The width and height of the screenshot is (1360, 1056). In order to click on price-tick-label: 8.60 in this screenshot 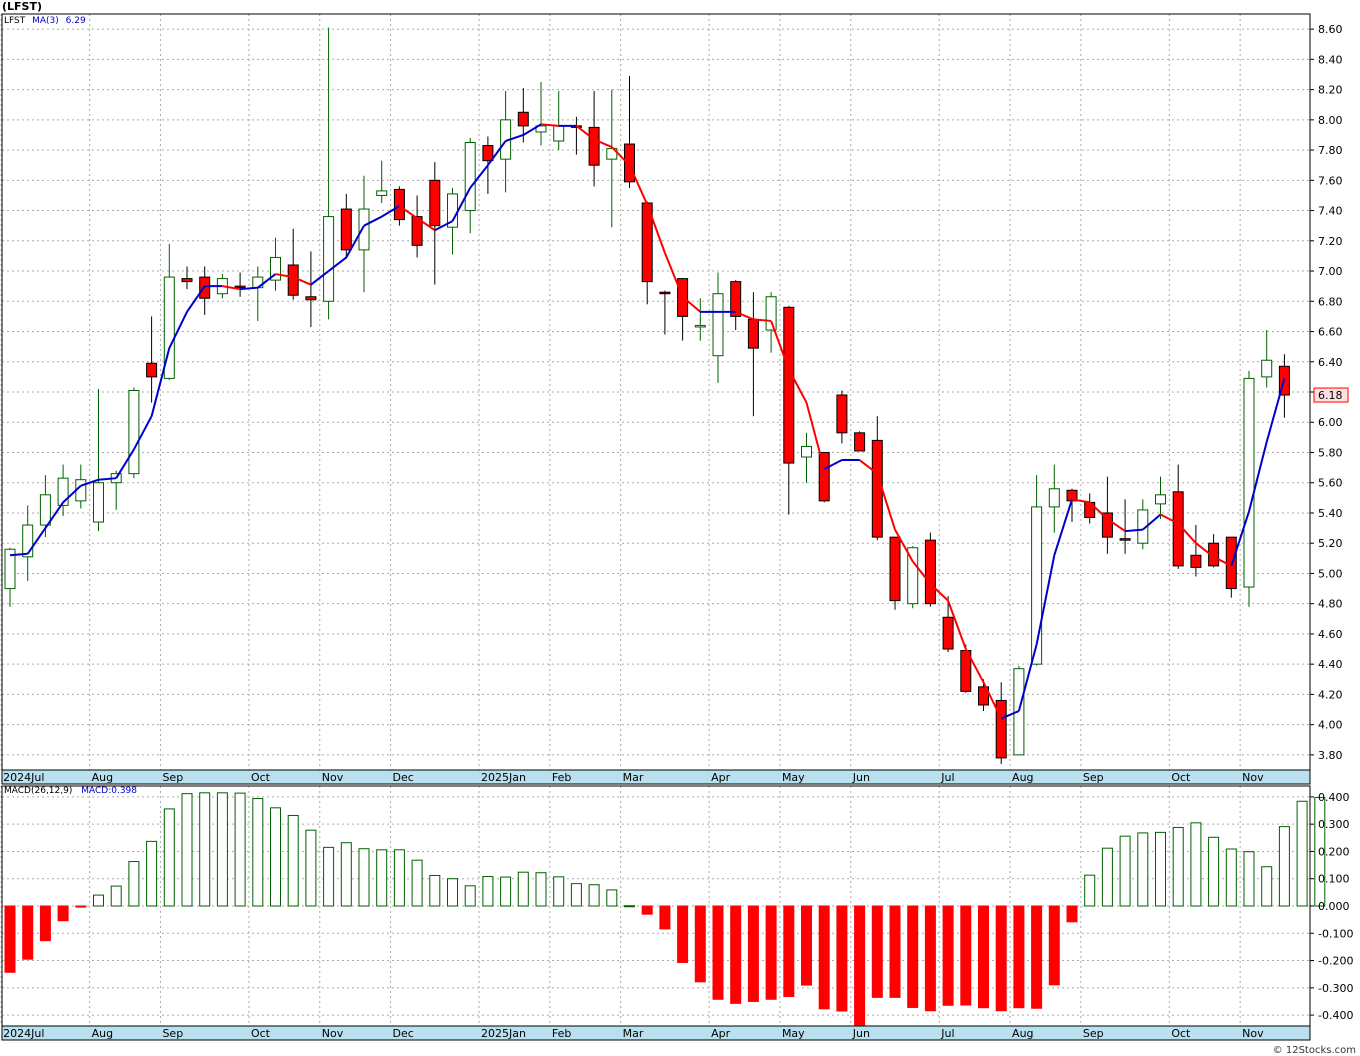, I will do `click(1330, 29)`.